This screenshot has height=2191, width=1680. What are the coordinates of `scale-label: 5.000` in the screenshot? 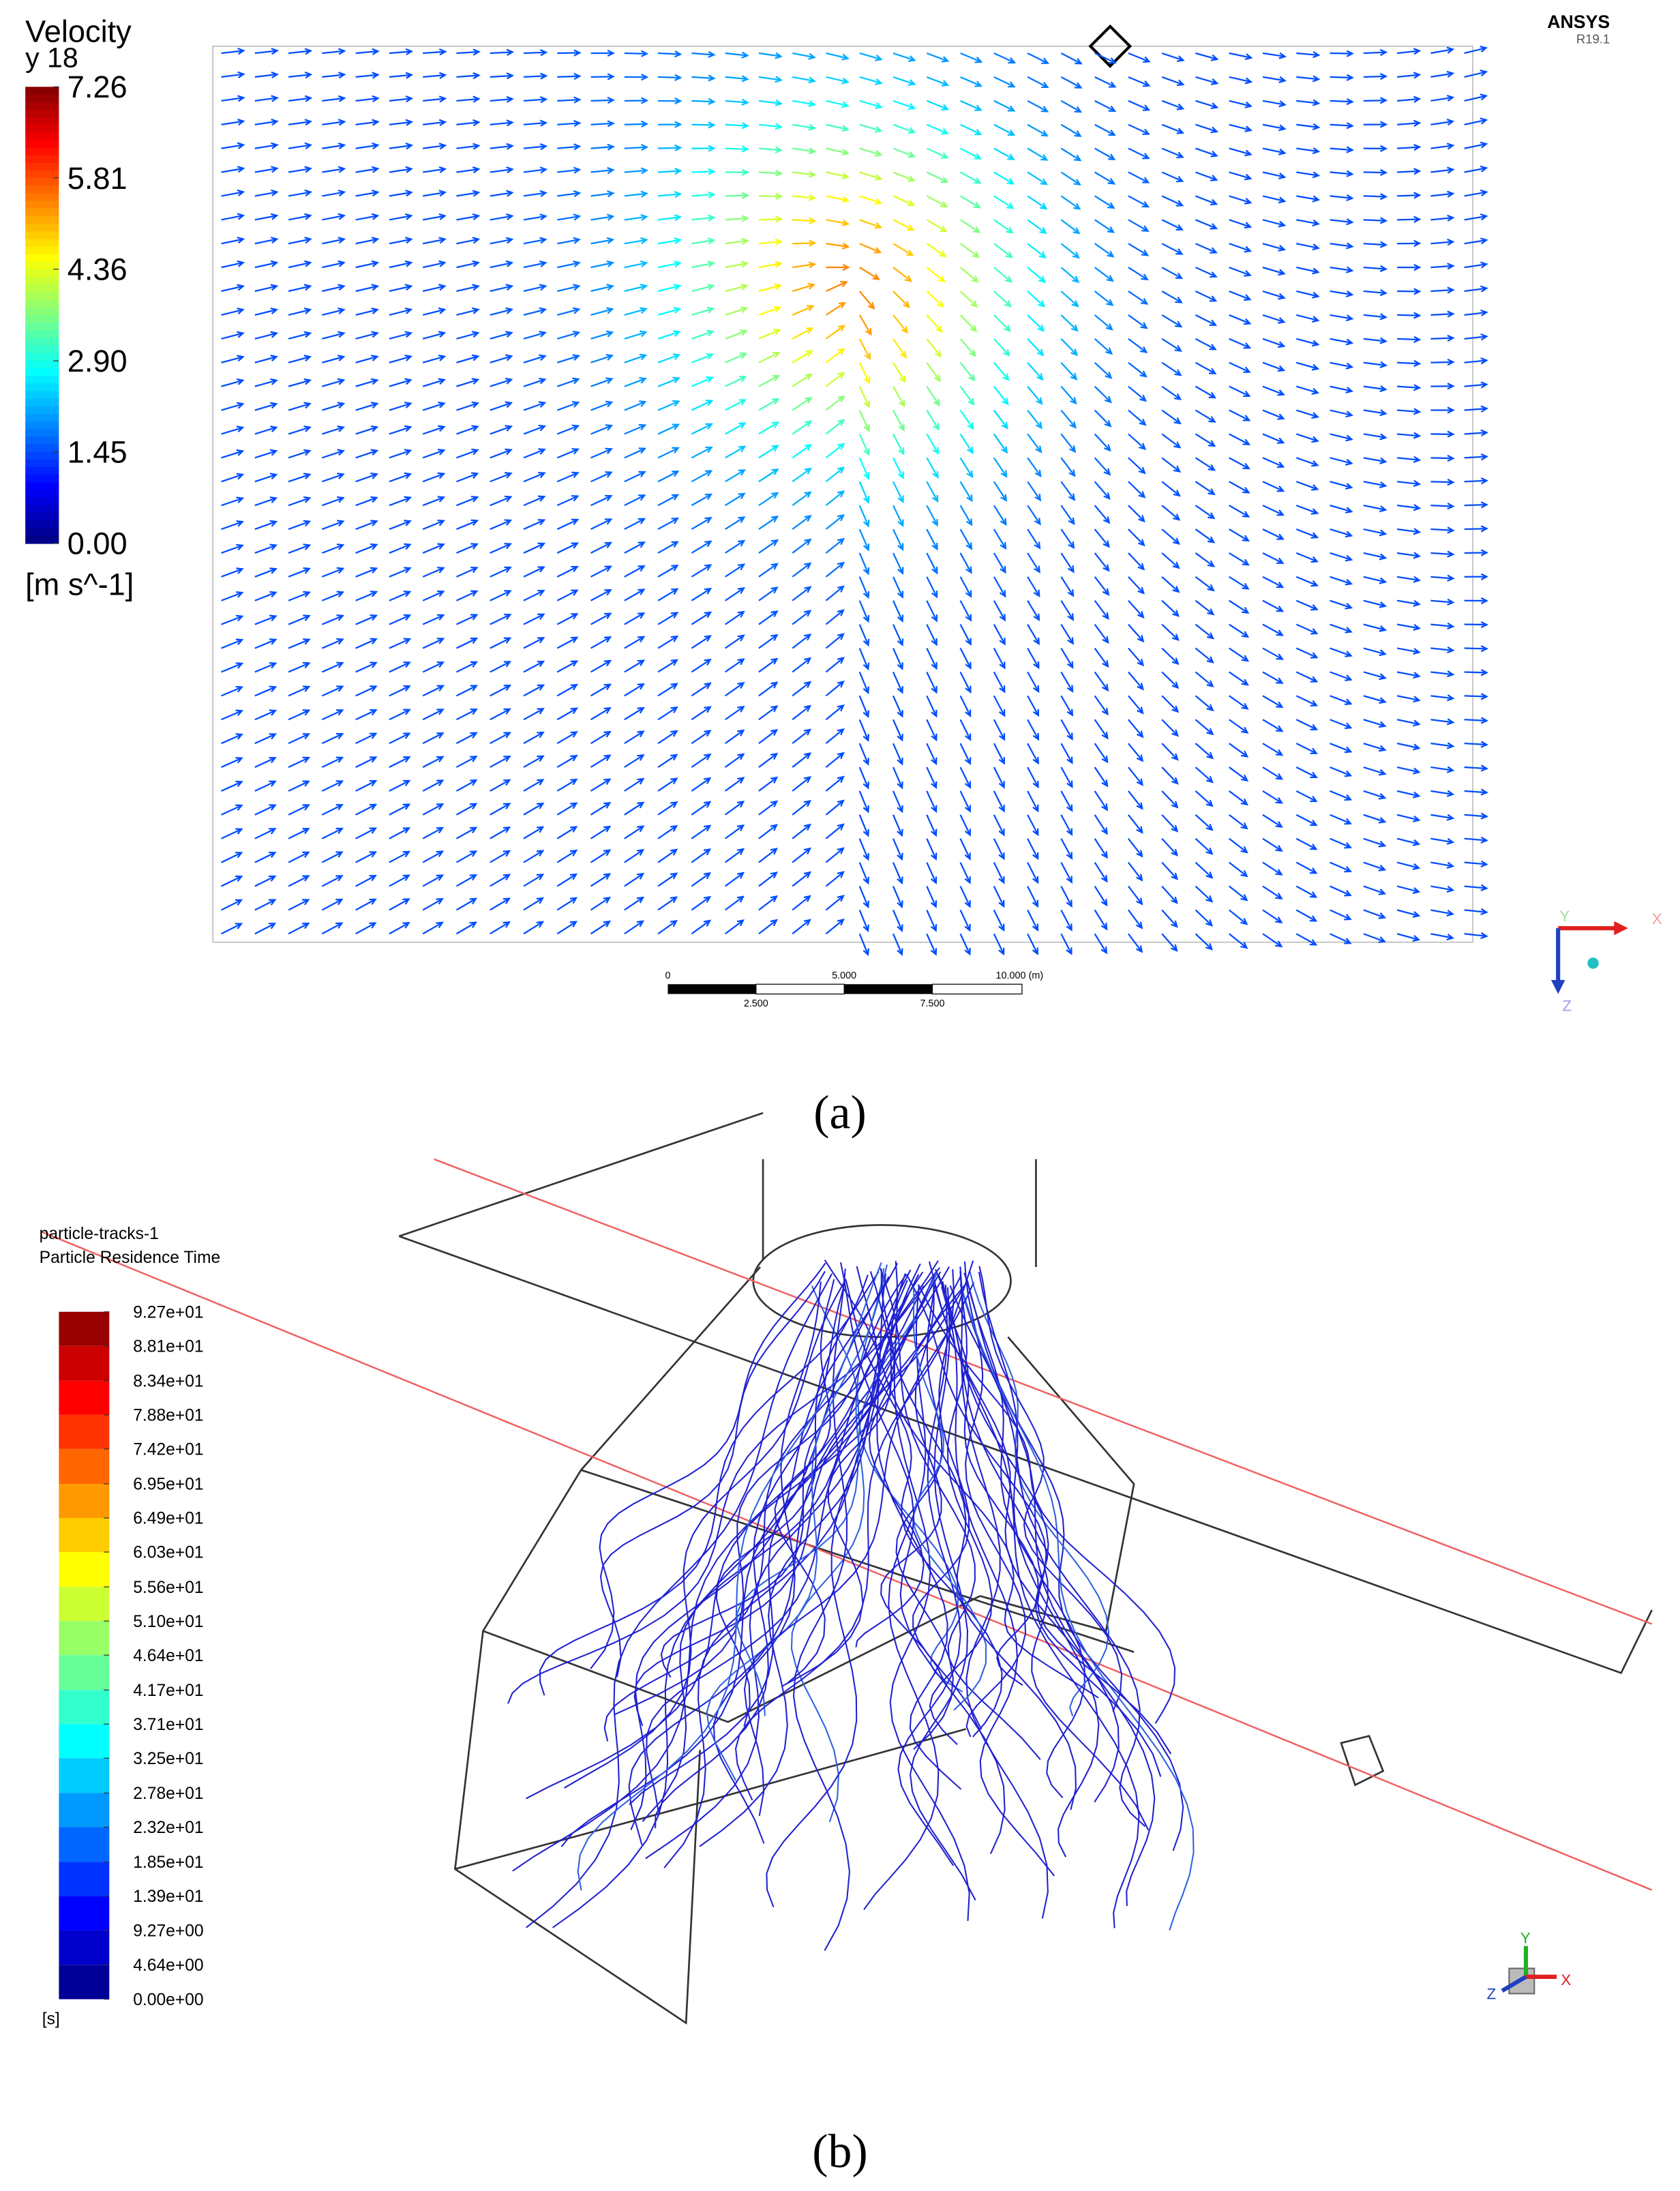 It's located at (844, 975).